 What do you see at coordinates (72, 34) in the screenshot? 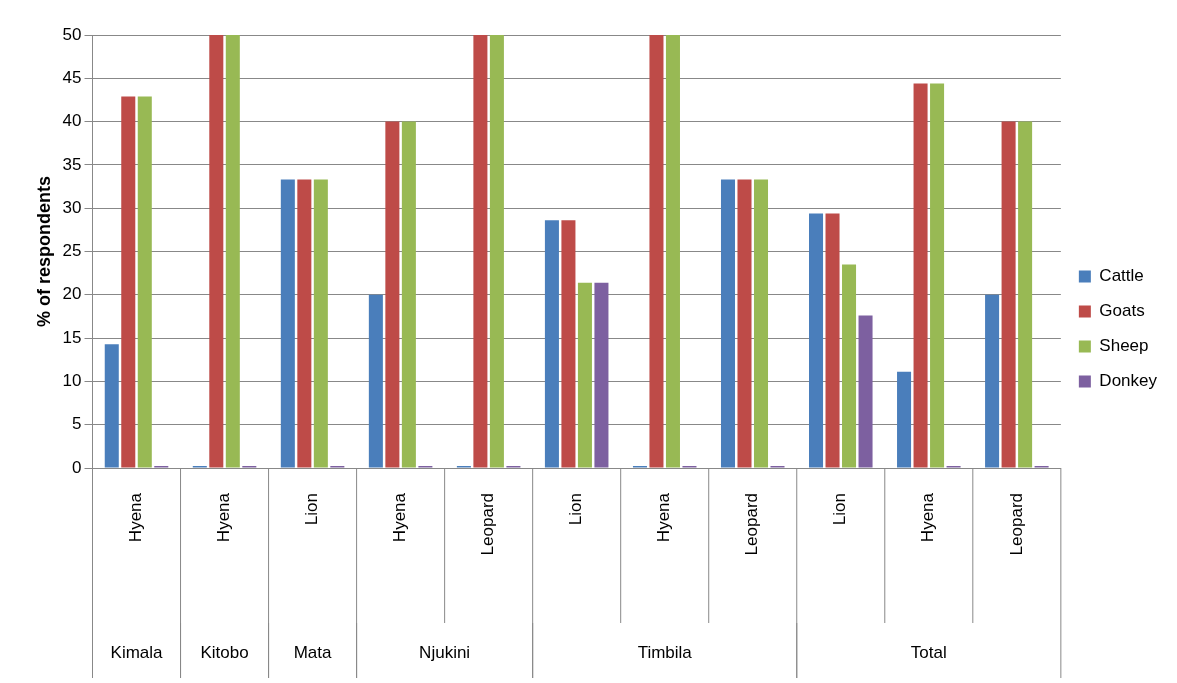
I see `y-tick-label: 50` at bounding box center [72, 34].